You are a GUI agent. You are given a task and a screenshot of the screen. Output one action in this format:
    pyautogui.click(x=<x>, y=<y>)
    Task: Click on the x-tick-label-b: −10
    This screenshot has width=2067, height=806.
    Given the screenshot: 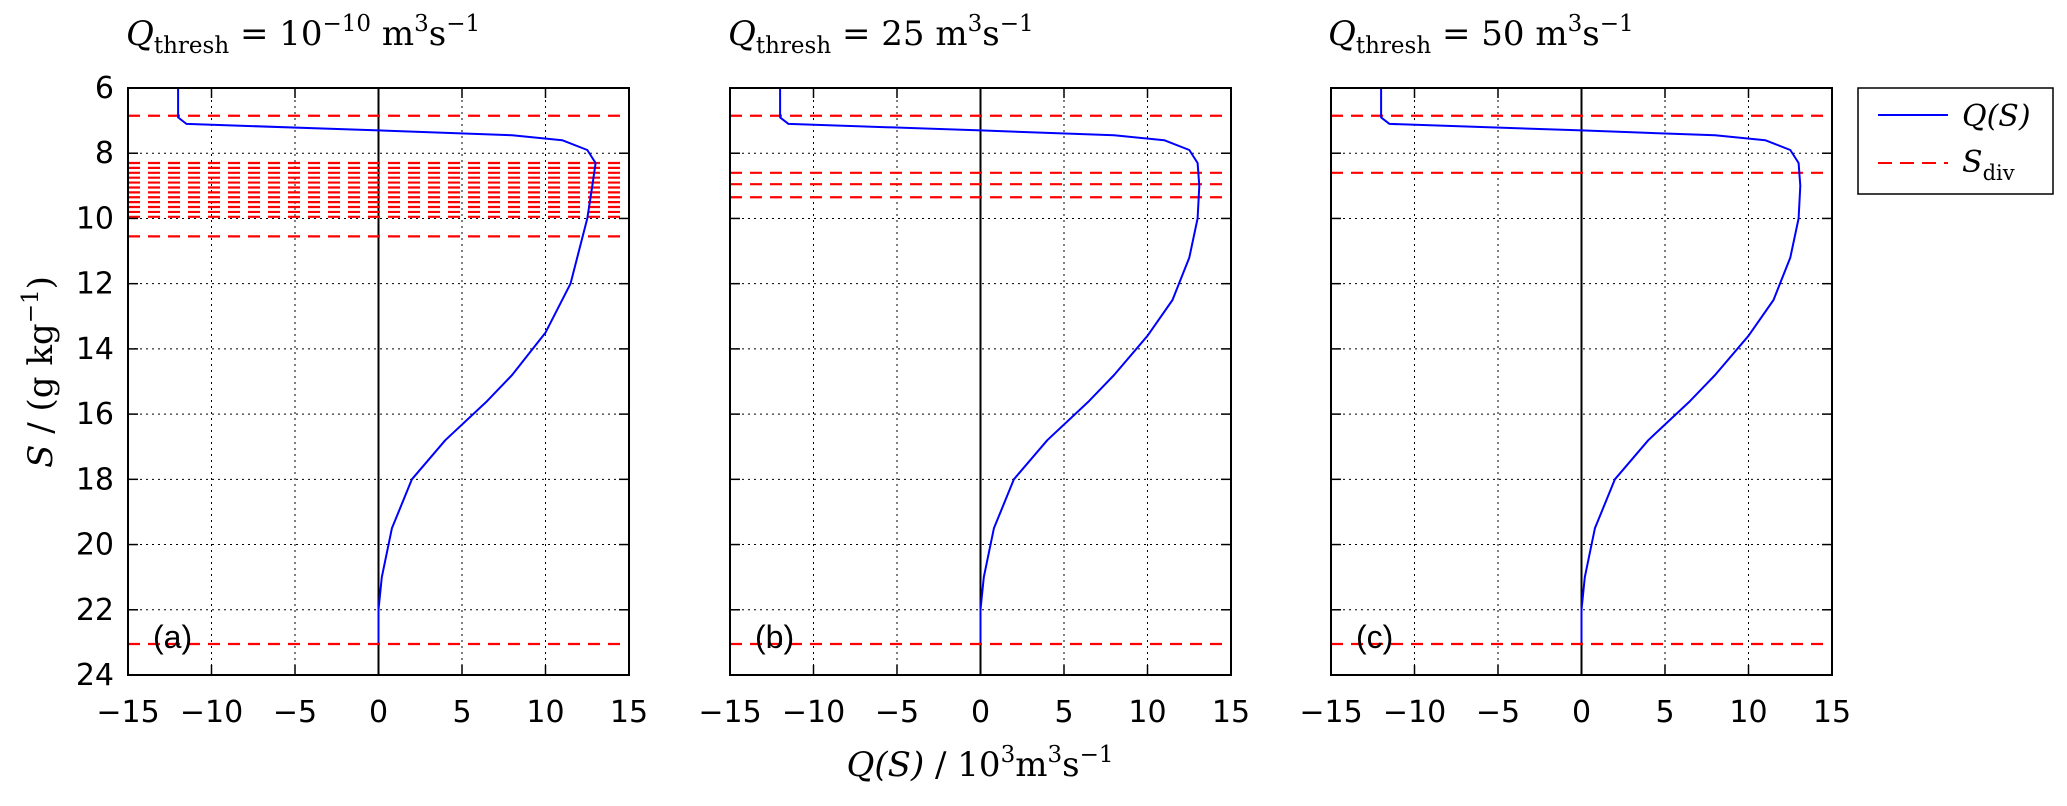 What is the action you would take?
    pyautogui.click(x=813, y=712)
    